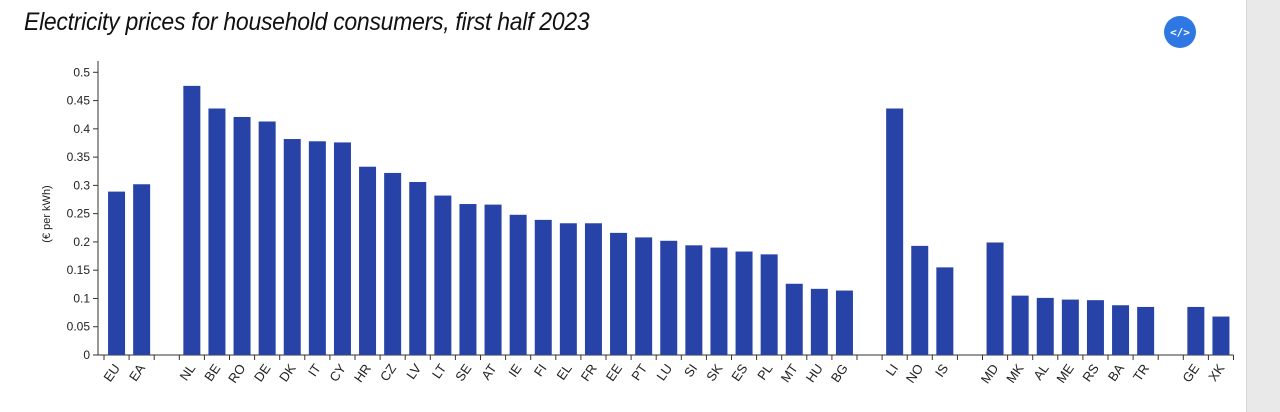  I want to click on y-tick-label: 0.05, so click(79, 327).